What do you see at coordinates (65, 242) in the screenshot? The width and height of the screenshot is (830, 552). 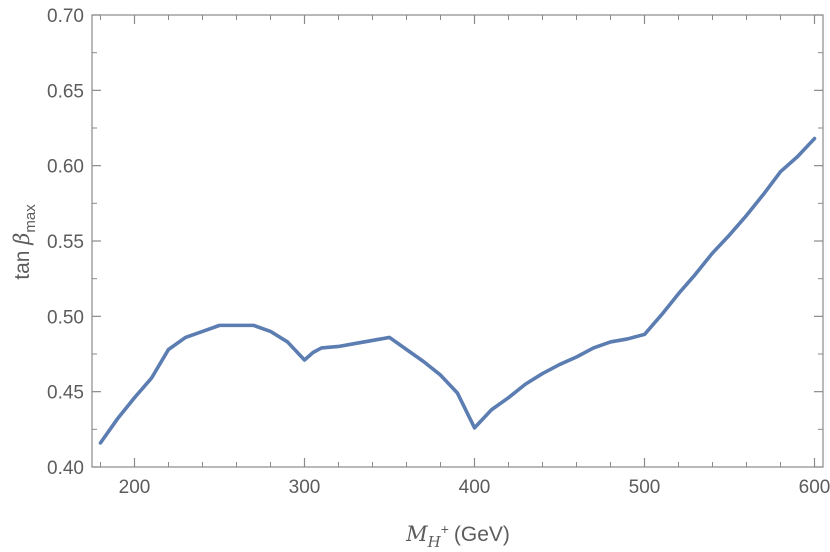 I see `y-tick-label: 0.55` at bounding box center [65, 242].